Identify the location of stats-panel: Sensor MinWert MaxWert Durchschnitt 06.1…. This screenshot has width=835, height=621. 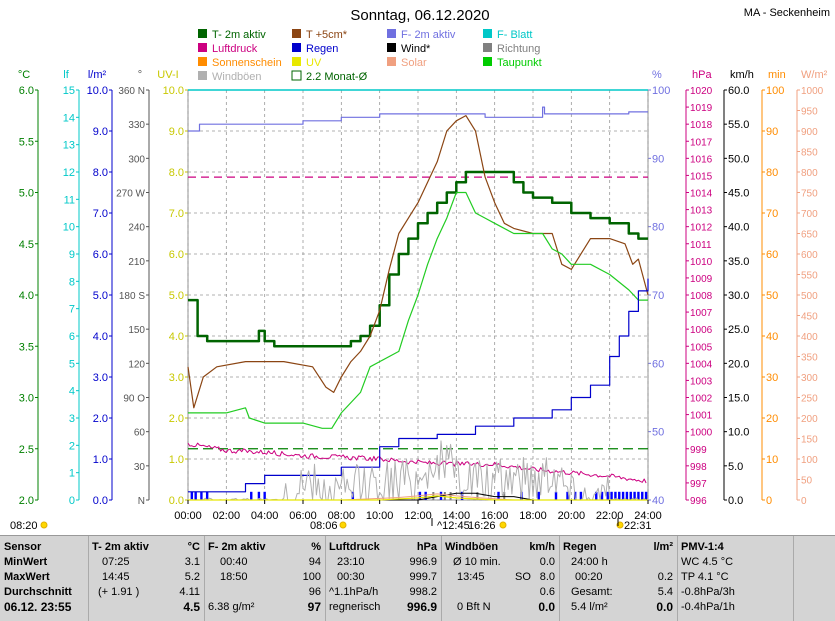
(417, 578).